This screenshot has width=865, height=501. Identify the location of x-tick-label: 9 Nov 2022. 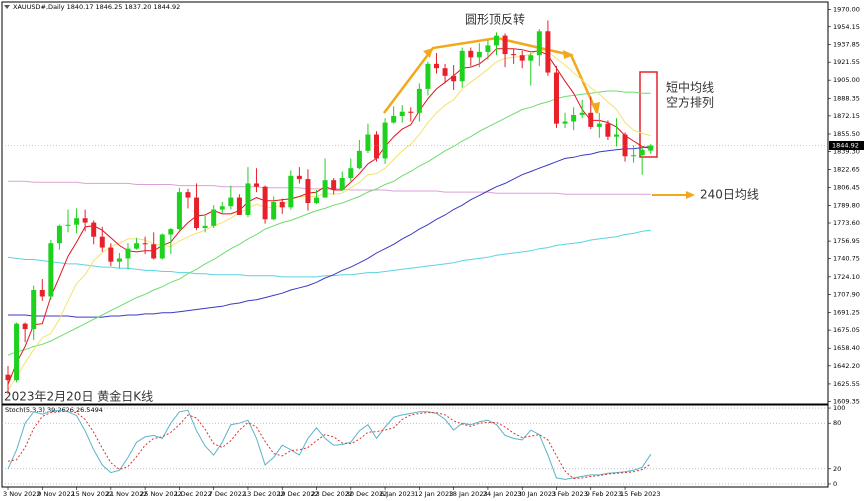
(56, 494).